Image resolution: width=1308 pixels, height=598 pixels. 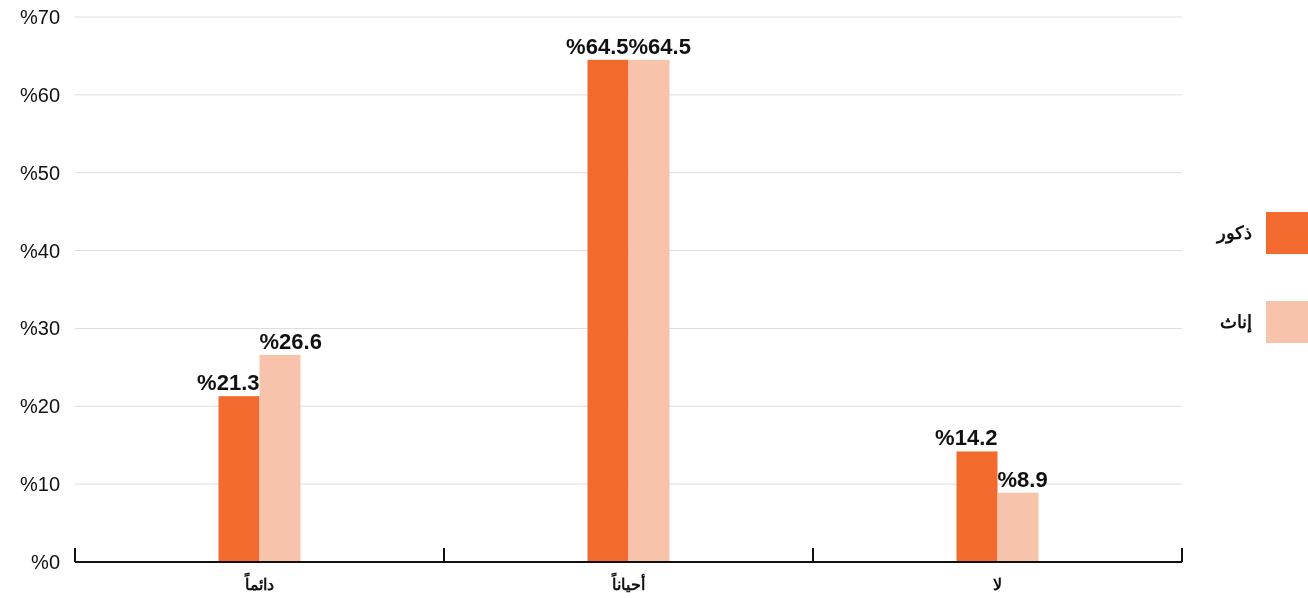 What do you see at coordinates (259, 582) in the screenshot?
I see `x-tick-label: دائماً` at bounding box center [259, 582].